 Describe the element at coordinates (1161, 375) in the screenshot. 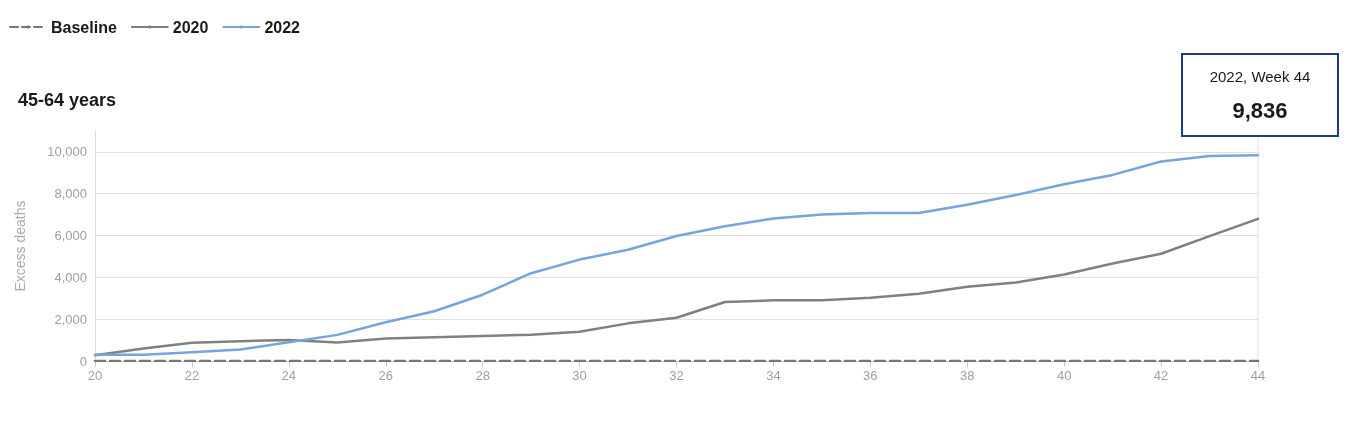

I see `x-tick-label: 42` at that location.